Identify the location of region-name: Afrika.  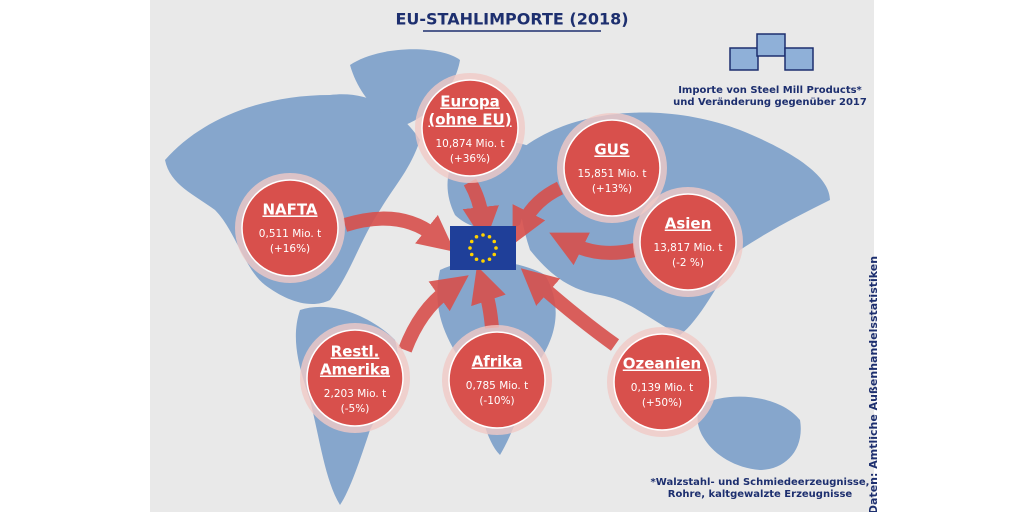
(497, 362).